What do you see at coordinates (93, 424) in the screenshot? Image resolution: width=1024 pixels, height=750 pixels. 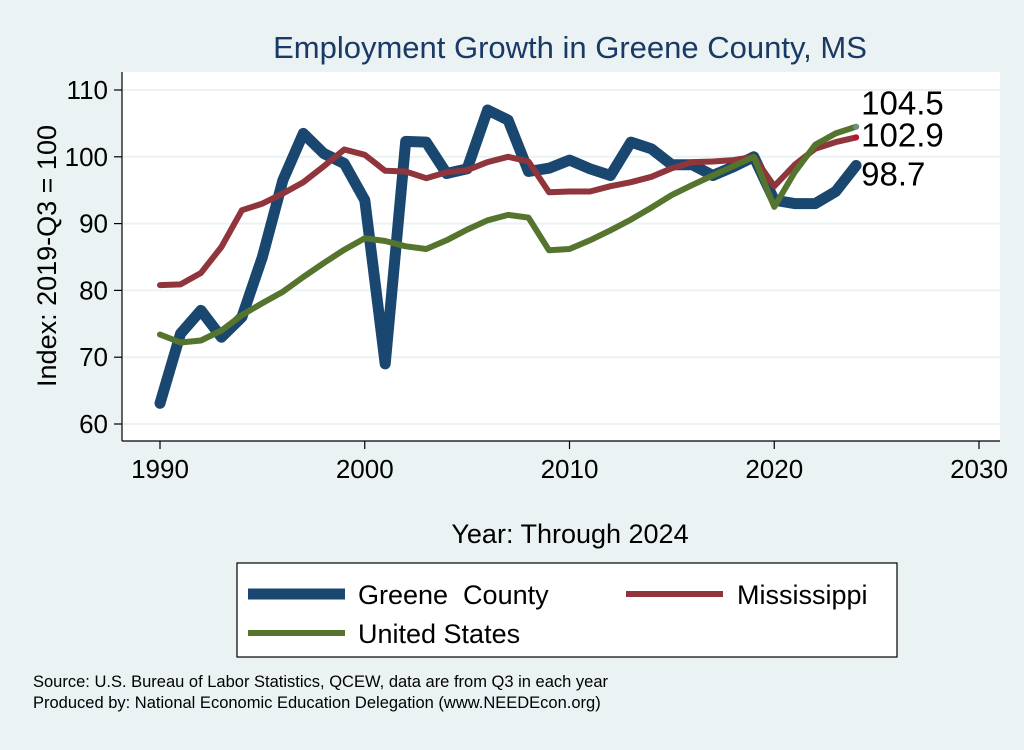 I see `y-tick-label: 60` at bounding box center [93, 424].